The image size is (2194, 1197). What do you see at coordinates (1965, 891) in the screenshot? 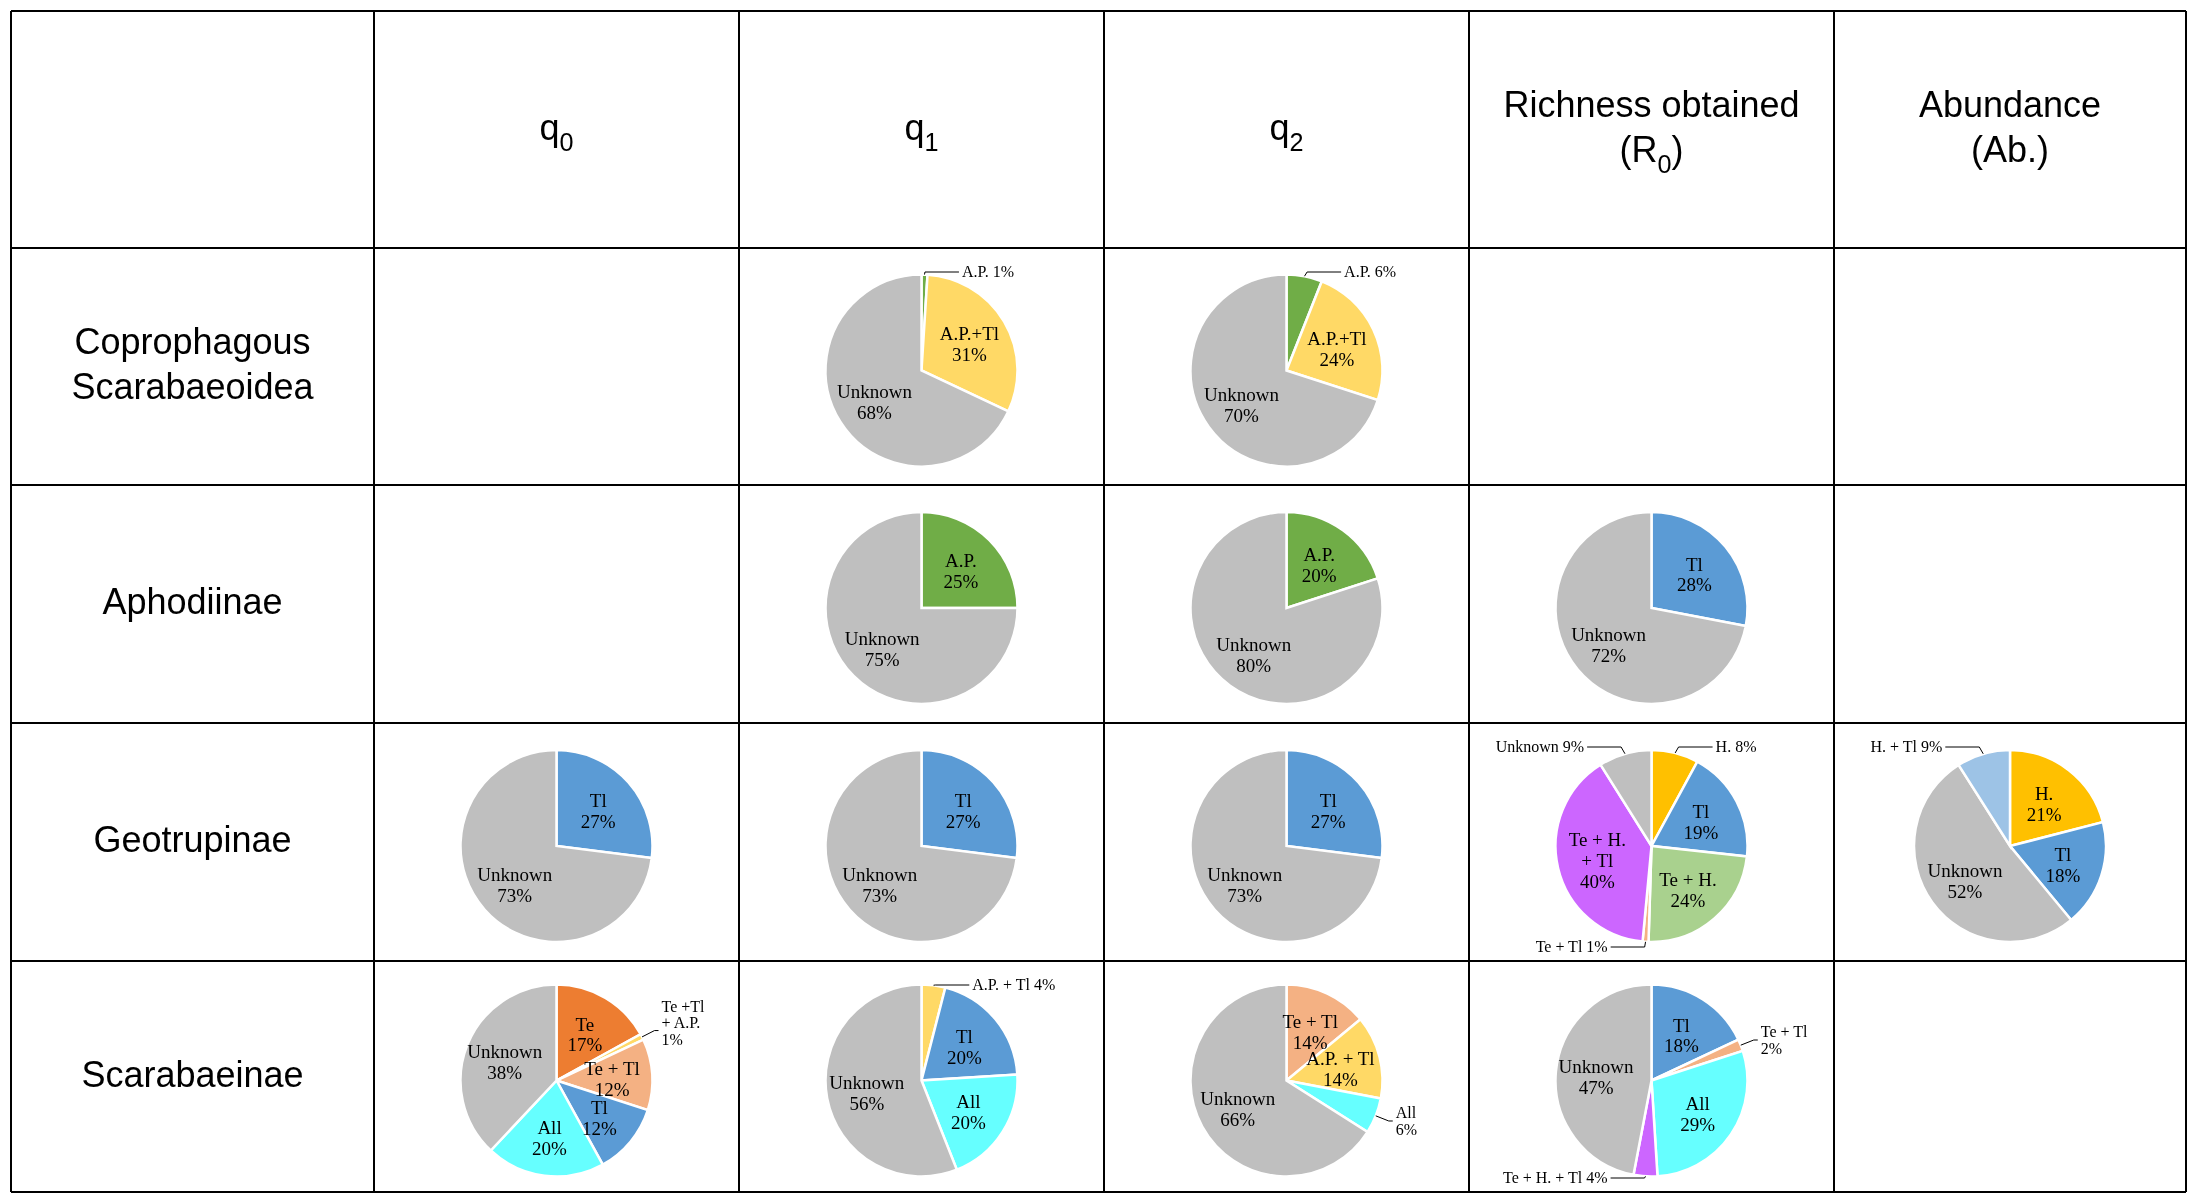
I see `data-label: 52%` at bounding box center [1965, 891].